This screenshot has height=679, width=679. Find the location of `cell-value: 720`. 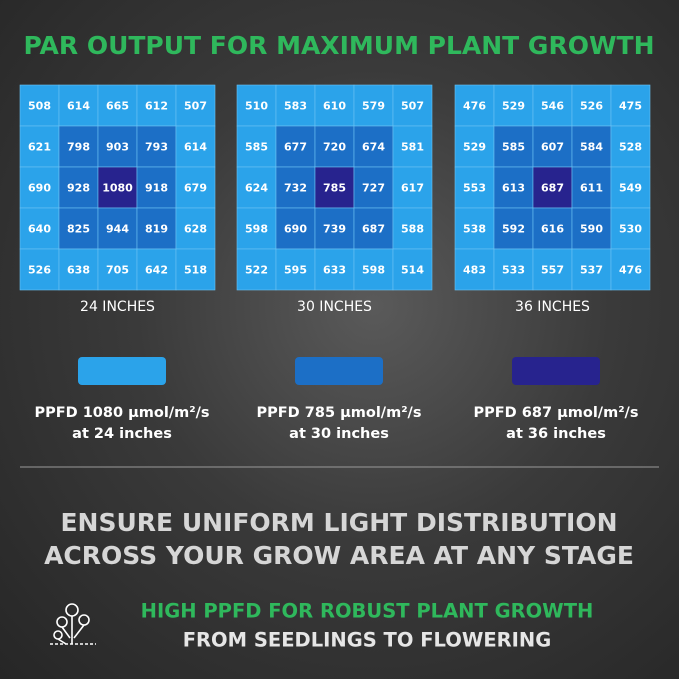

cell-value: 720 is located at coordinates (334, 147).